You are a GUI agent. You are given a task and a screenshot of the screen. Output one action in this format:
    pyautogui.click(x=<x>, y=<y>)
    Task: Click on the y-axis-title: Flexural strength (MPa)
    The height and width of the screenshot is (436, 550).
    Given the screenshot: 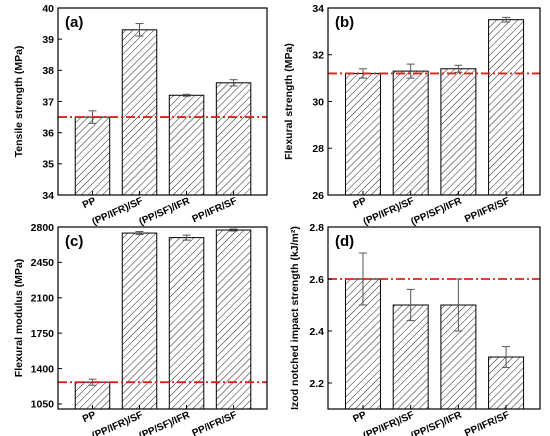 What is the action you would take?
    pyautogui.click(x=289, y=101)
    